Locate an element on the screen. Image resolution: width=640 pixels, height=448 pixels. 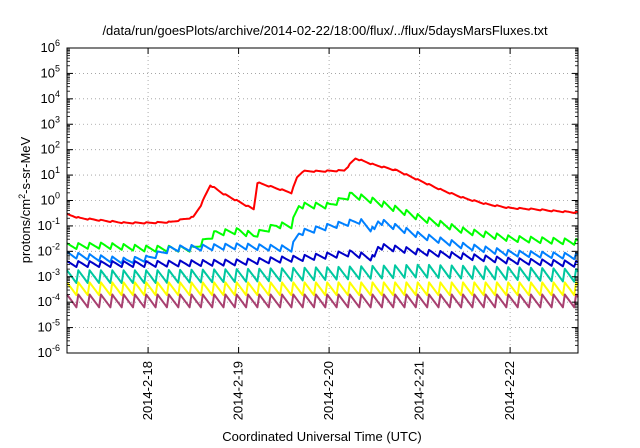
x-tick-label: 2014-2-22 is located at coordinates (509, 390).